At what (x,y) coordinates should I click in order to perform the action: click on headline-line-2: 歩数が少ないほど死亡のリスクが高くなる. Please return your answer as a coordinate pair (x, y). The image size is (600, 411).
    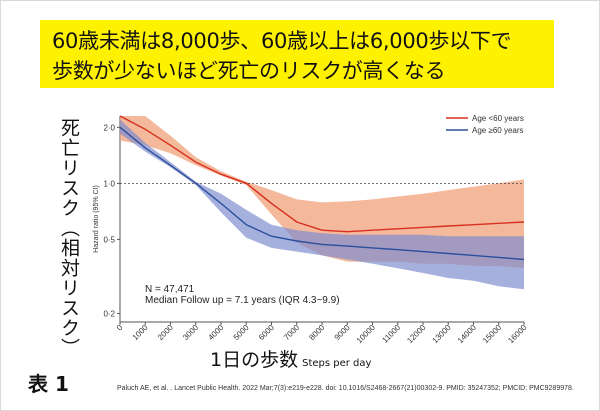
    Looking at the image, I should click on (249, 71).